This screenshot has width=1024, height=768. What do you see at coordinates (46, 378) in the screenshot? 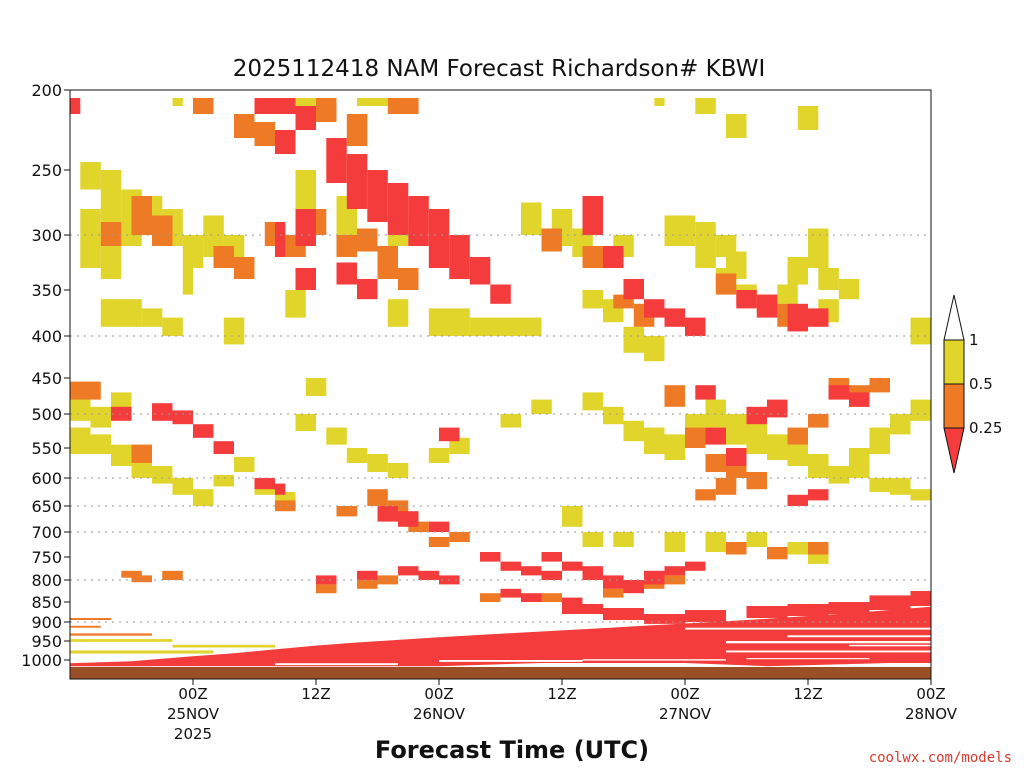
I see `y-tick-label: 450` at bounding box center [46, 378].